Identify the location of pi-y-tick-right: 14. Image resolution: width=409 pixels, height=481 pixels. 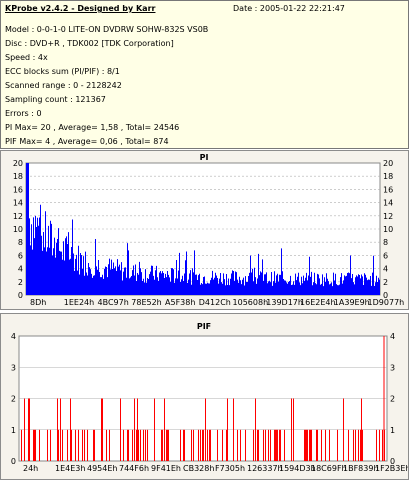
(388, 203).